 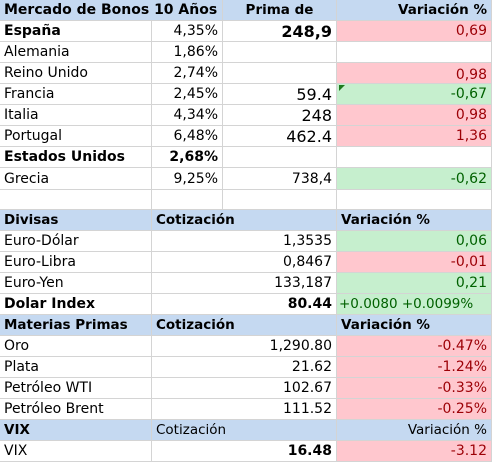 I want to click on currency-name: Euro-Libra, so click(x=76, y=262).